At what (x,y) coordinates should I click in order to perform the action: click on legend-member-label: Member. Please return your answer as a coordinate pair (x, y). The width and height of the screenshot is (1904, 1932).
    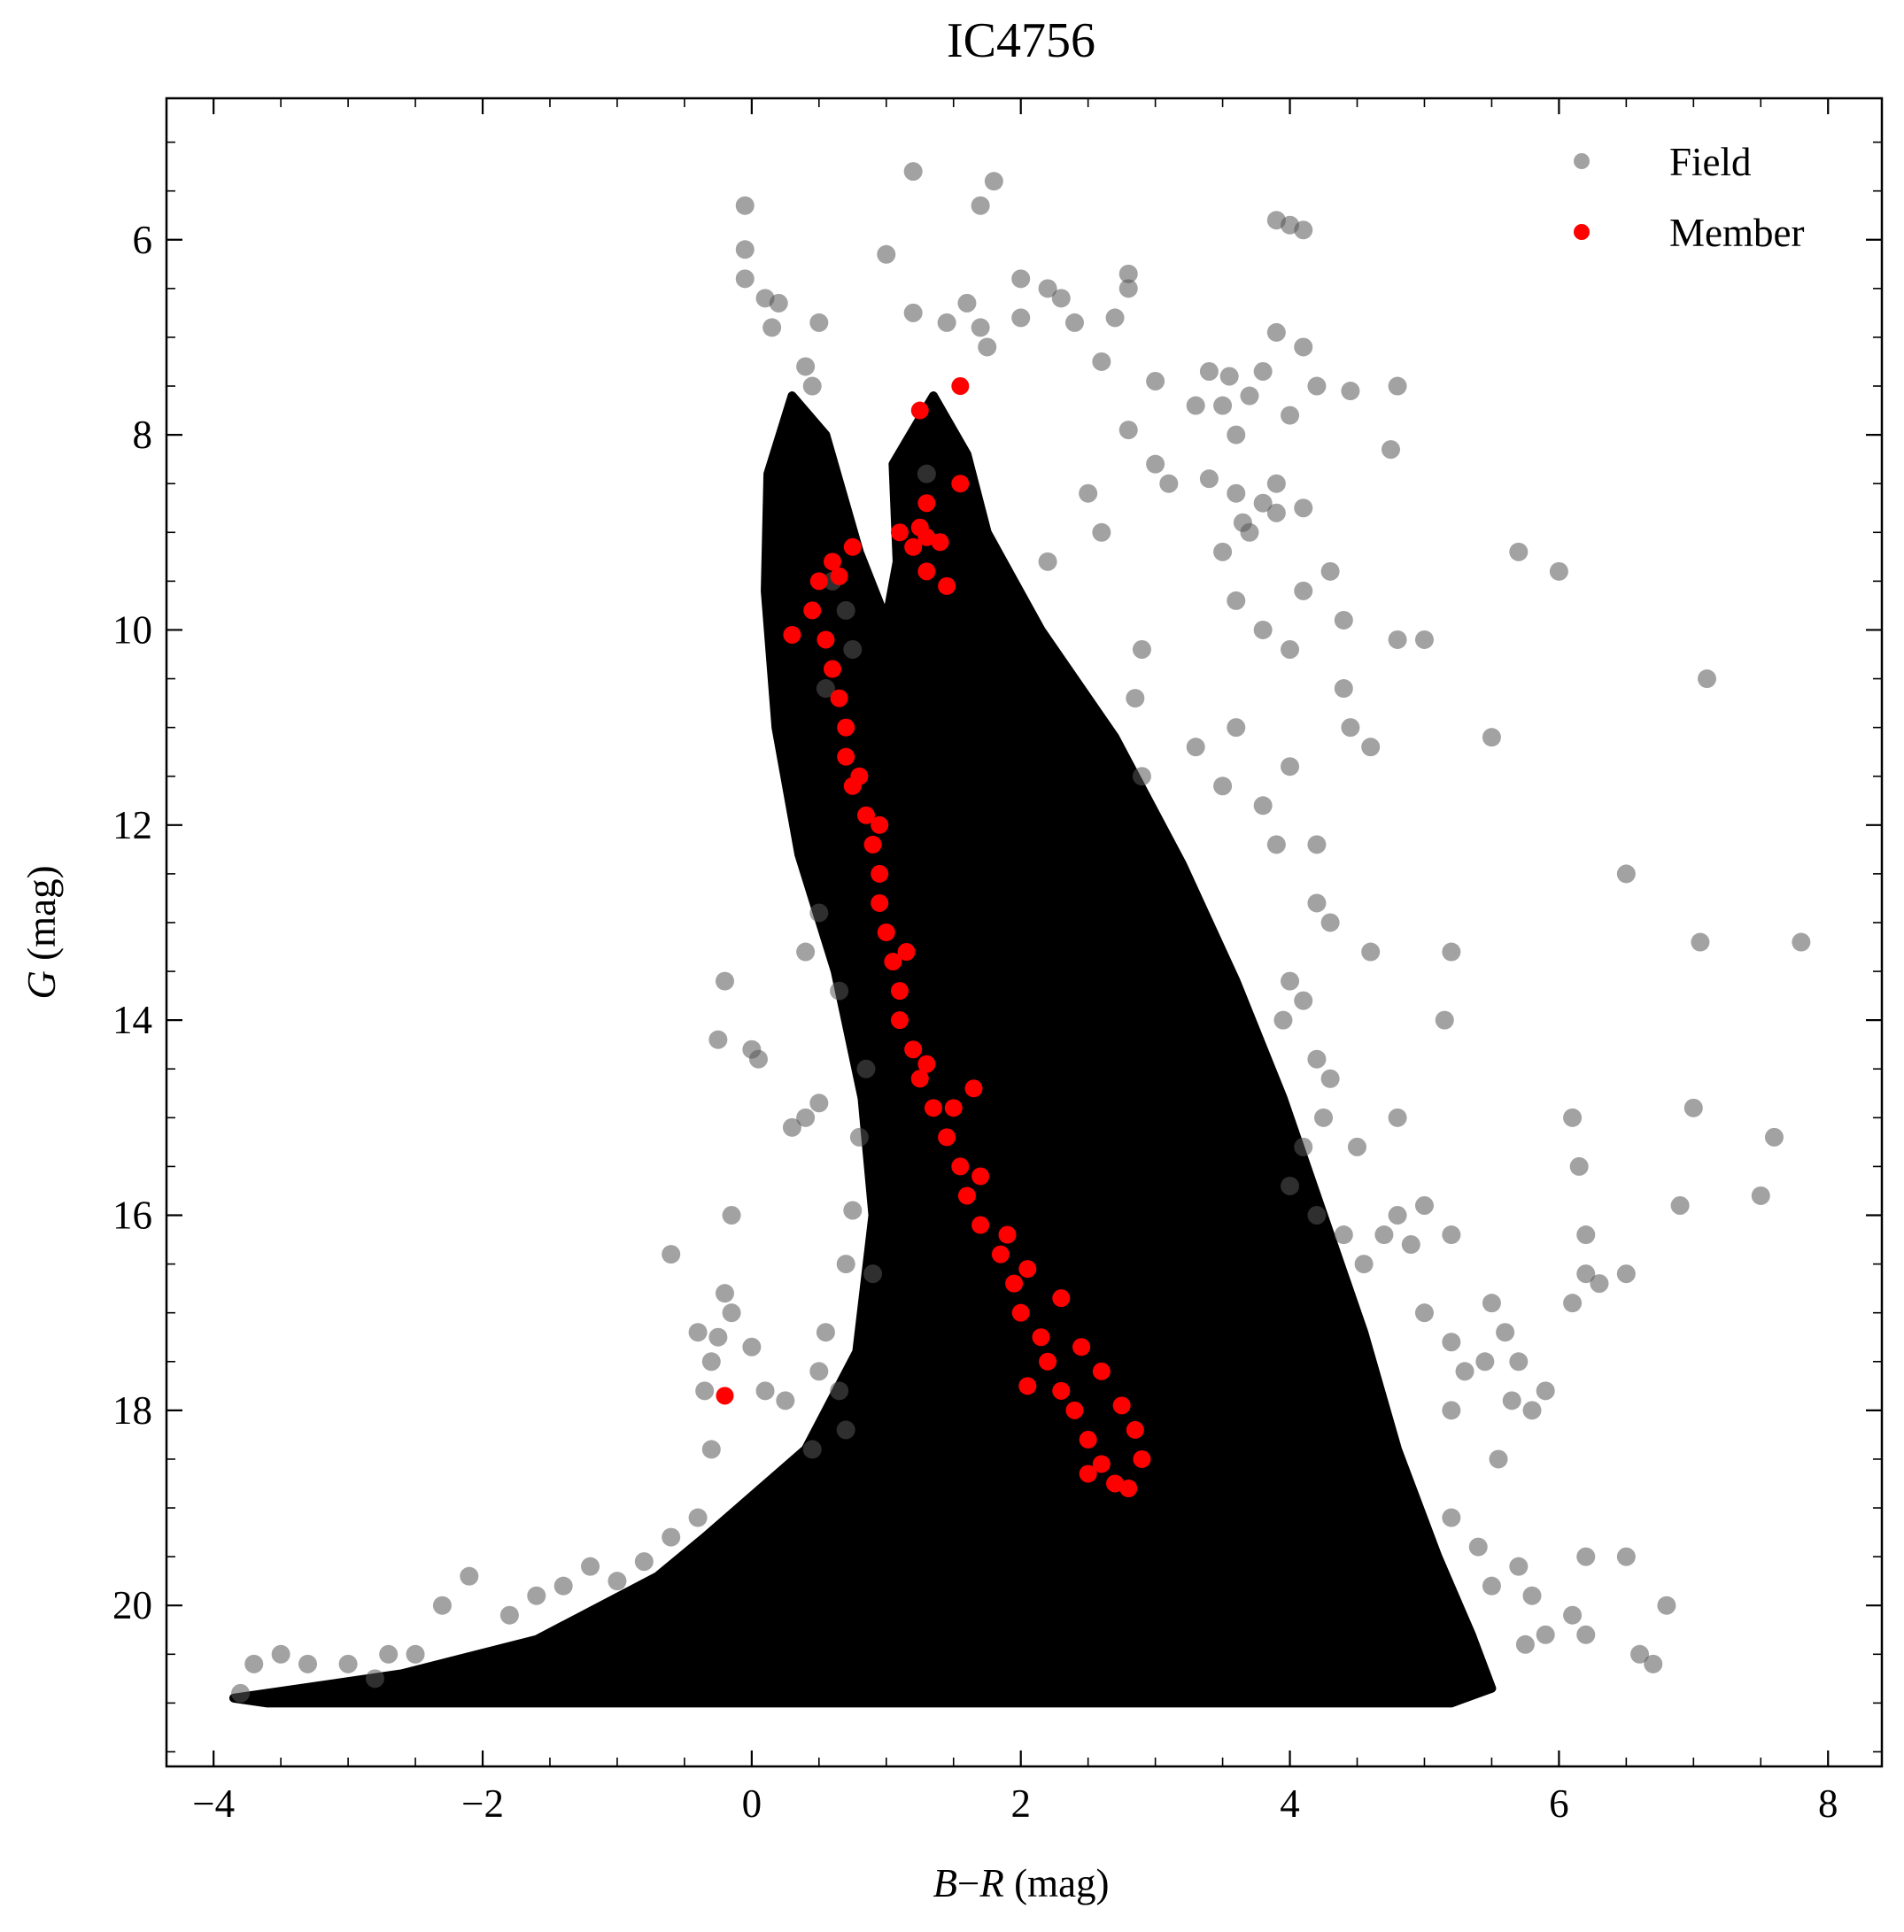
    Looking at the image, I should click on (1736, 233).